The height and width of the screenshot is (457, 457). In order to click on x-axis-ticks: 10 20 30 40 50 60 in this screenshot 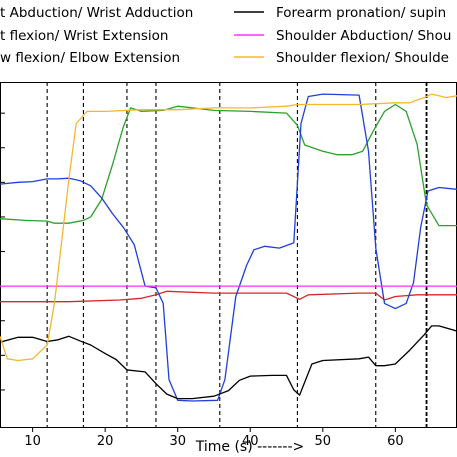, I will do `click(214, 438)`.